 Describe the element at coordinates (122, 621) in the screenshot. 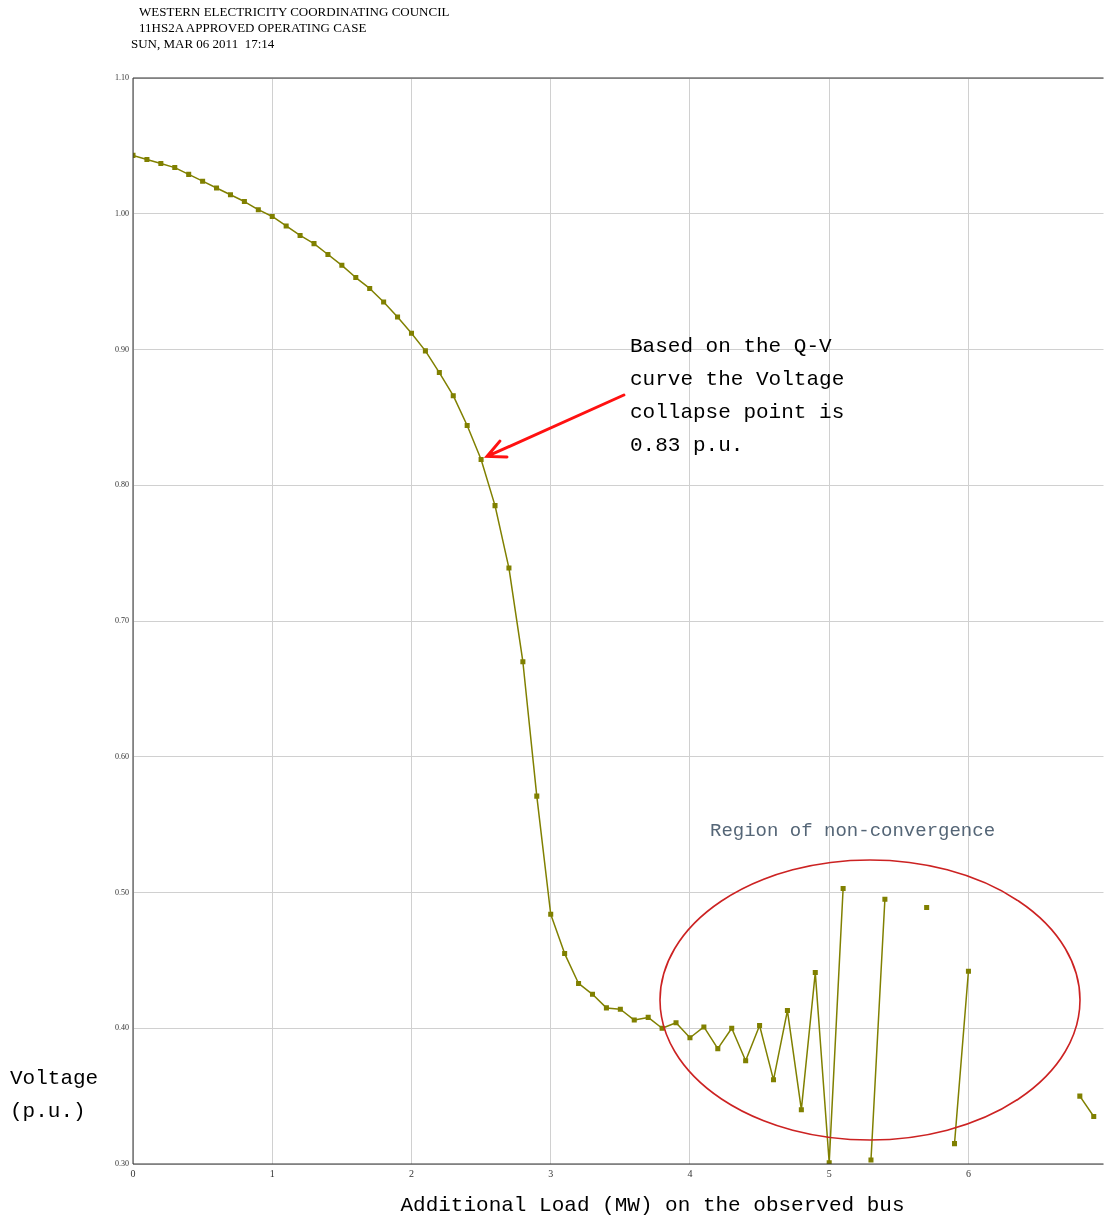

I see `y-tick-label: 0.70` at that location.